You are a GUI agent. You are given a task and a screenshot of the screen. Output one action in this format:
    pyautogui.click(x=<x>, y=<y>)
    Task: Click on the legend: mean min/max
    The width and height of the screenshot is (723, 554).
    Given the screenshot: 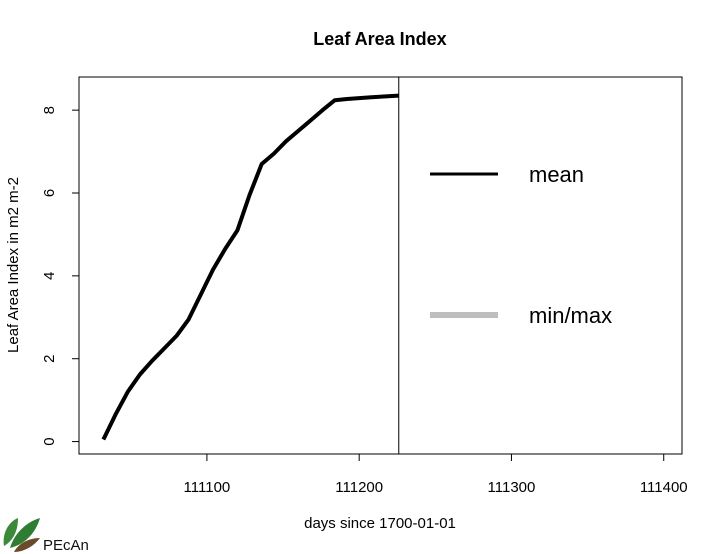 What is the action you would take?
    pyautogui.click(x=521, y=245)
    